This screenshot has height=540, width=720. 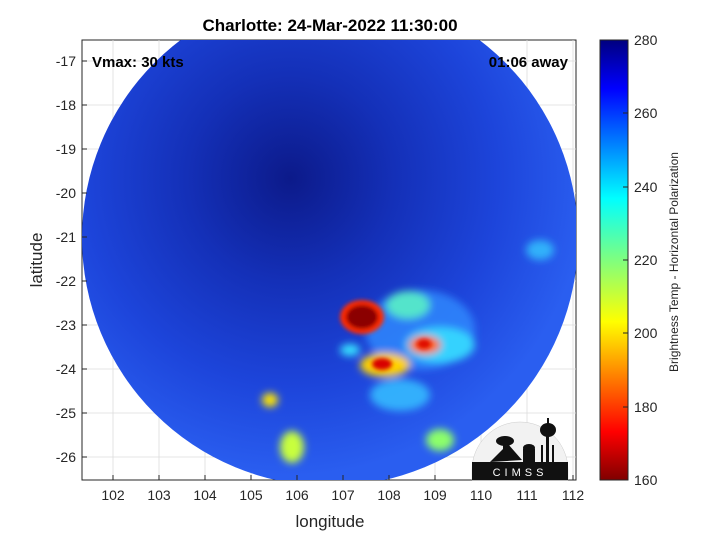 I want to click on colorbar-tick-label: 220, so click(x=646, y=260).